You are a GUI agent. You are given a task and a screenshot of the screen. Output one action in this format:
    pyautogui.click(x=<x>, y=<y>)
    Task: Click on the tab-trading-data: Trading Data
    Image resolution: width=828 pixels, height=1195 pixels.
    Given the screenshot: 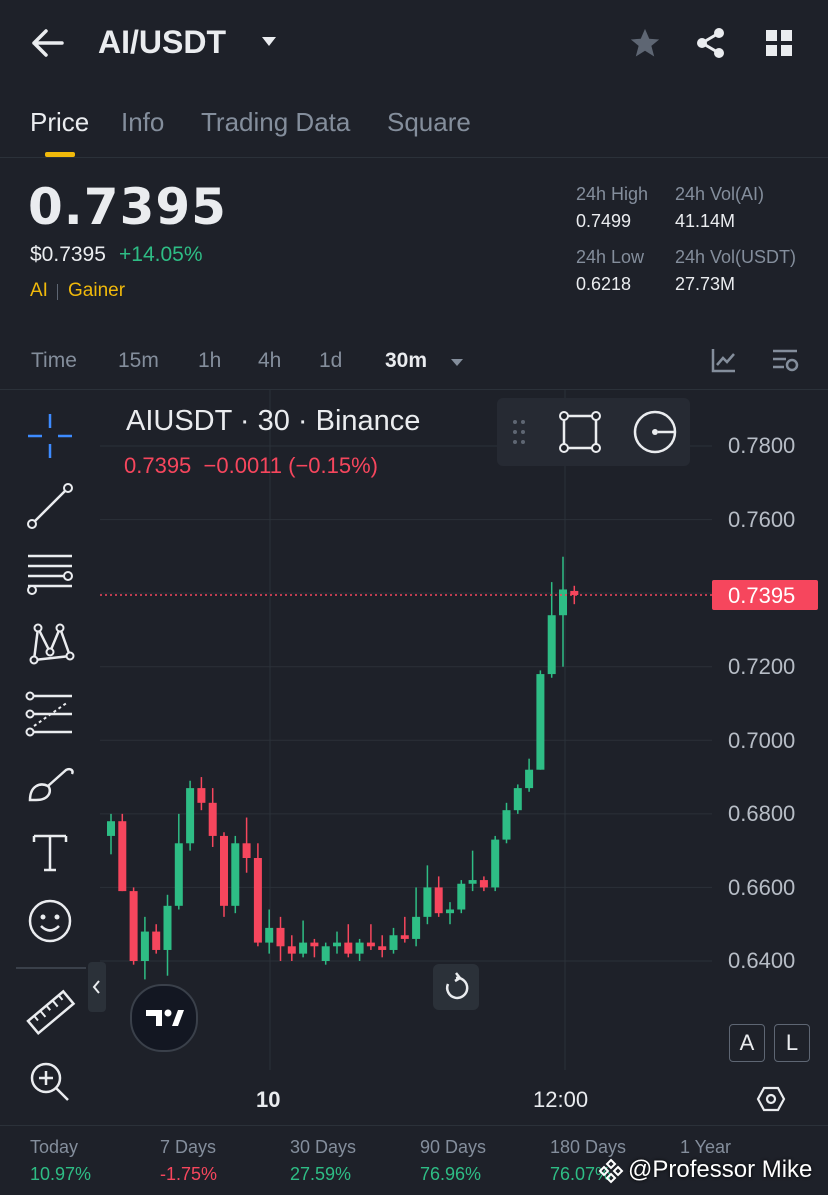 What is the action you would take?
    pyautogui.click(x=276, y=122)
    